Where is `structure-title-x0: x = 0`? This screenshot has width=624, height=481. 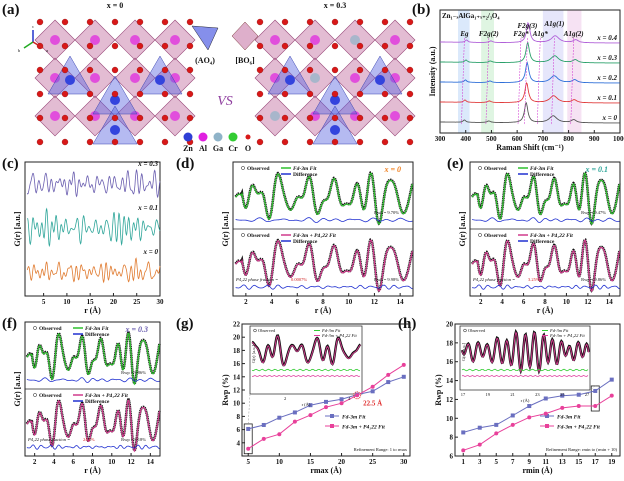
structure-title-x0: x = 0 is located at coordinates (115, 5).